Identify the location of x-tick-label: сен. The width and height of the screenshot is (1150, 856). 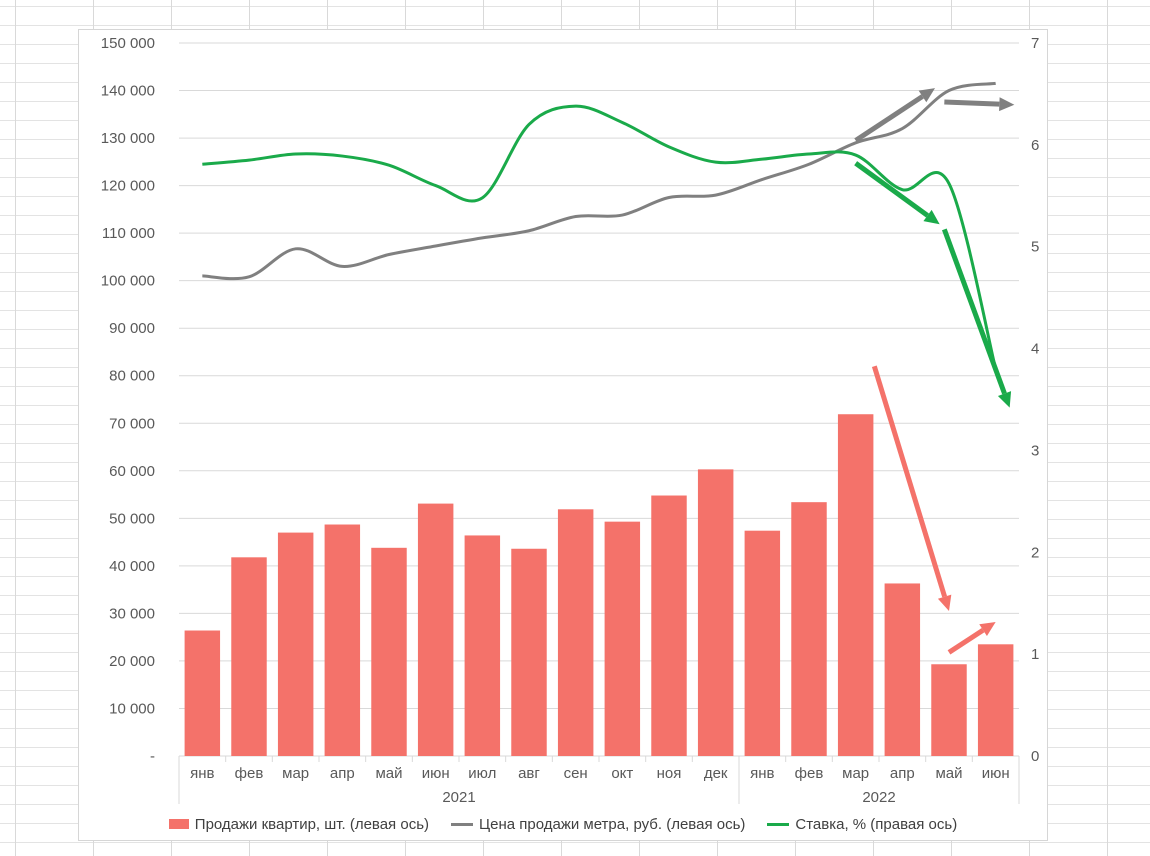
(576, 773).